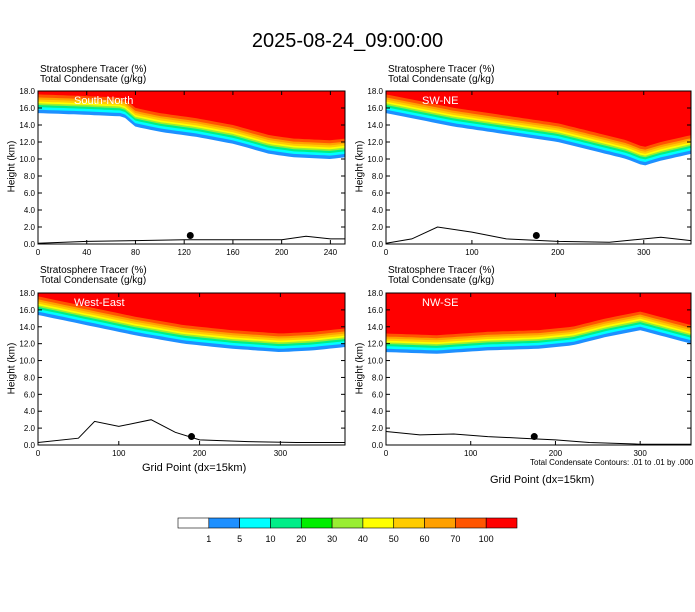 The width and height of the screenshot is (695, 612). I want to click on colorbar-label: 60, so click(425, 539).